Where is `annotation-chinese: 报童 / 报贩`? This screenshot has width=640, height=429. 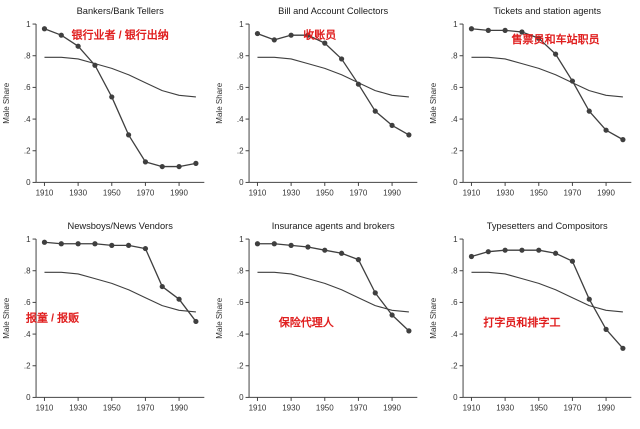 annotation-chinese: 报童 / 报贩 is located at coordinates (53, 317).